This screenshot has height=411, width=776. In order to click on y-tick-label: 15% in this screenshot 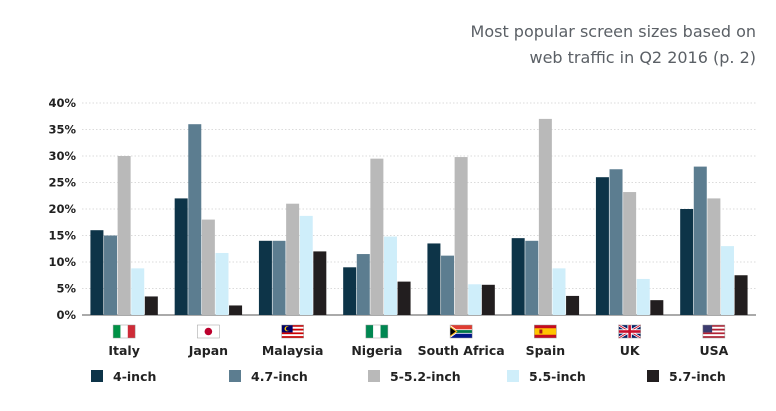, I will do `click(62, 236)`.